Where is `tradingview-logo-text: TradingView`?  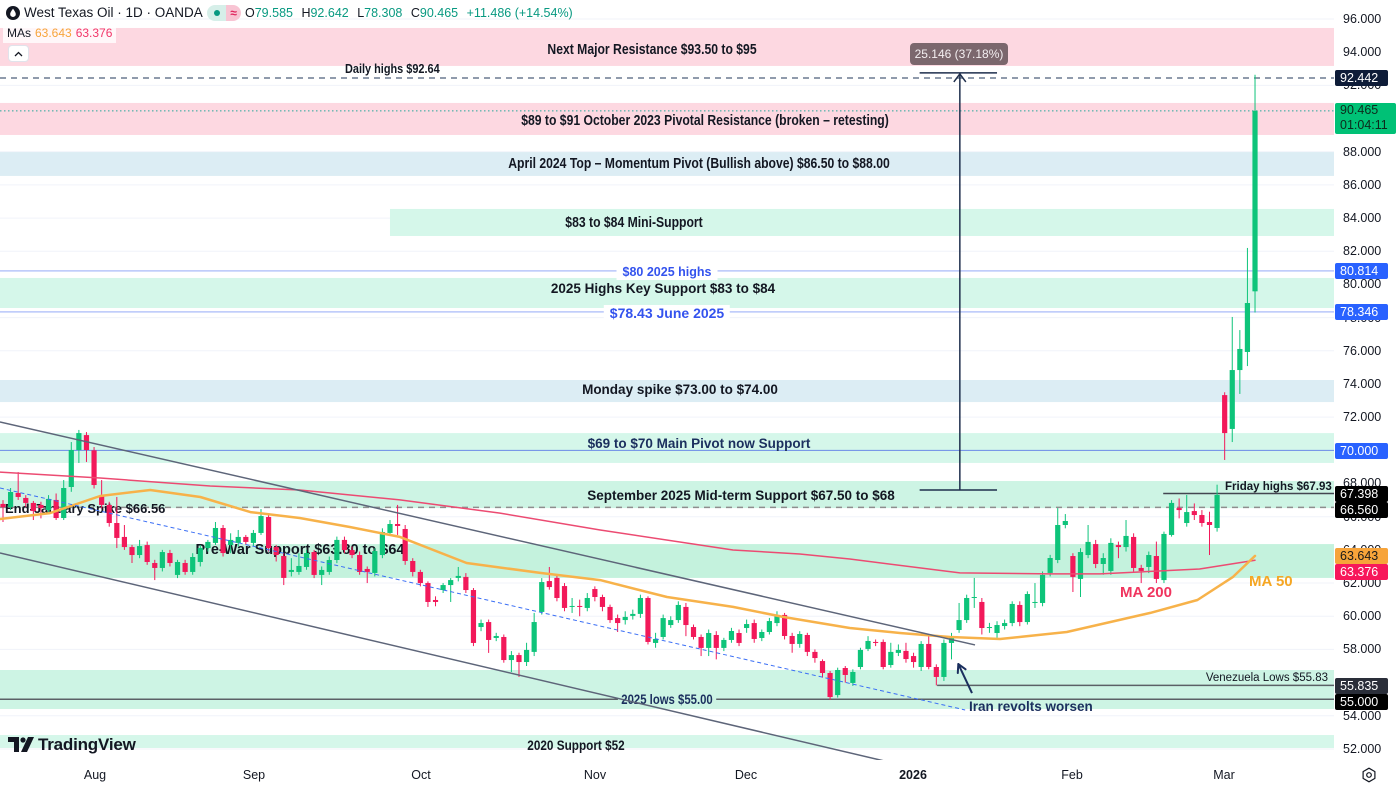 tradingview-logo-text: TradingView is located at coordinates (87, 744).